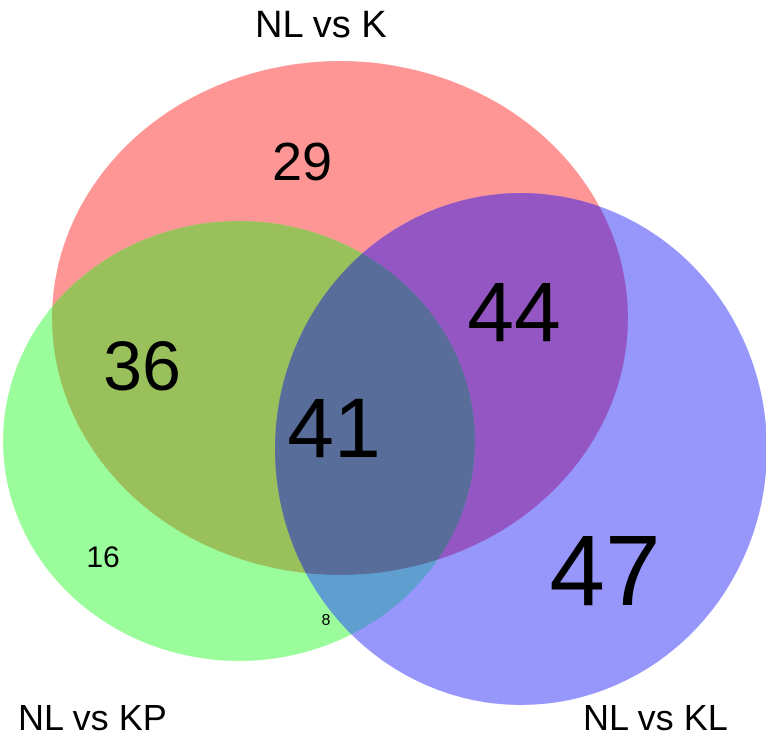 The image size is (766, 740). What do you see at coordinates (605, 571) in the screenshot?
I see `region-kl-only-count: 47` at bounding box center [605, 571].